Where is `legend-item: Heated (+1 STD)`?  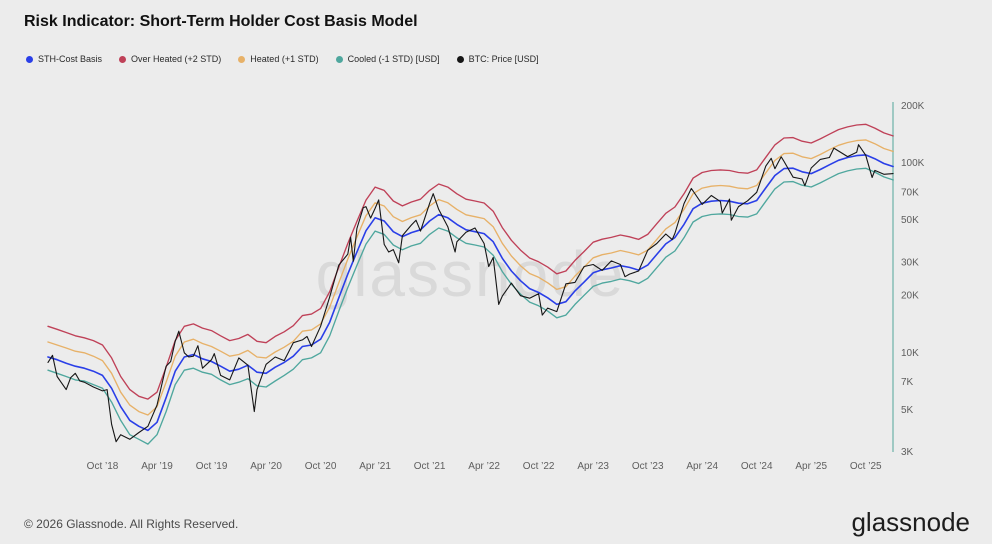 legend-item: Heated (+1 STD) is located at coordinates (278, 59).